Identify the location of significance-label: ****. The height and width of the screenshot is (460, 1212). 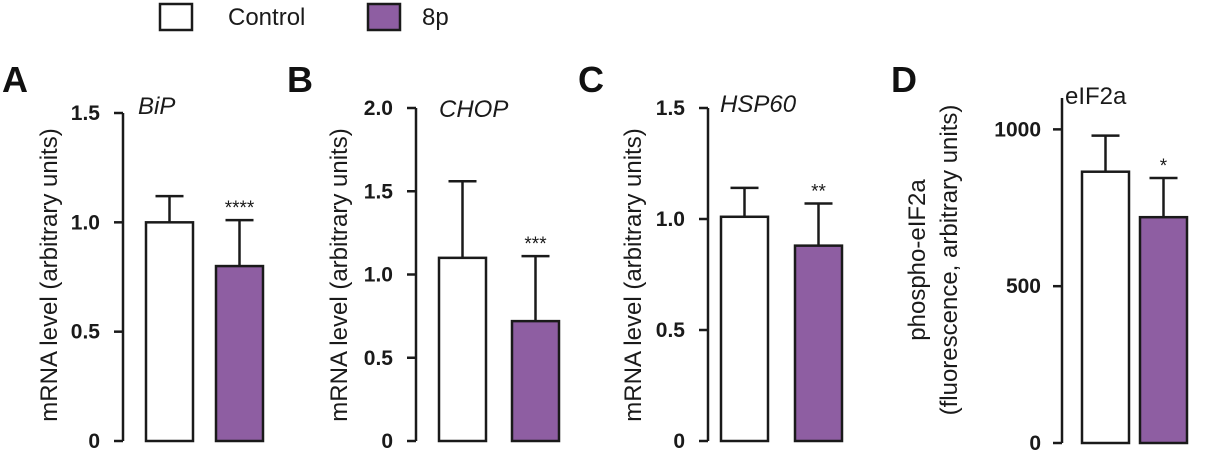
(240, 208).